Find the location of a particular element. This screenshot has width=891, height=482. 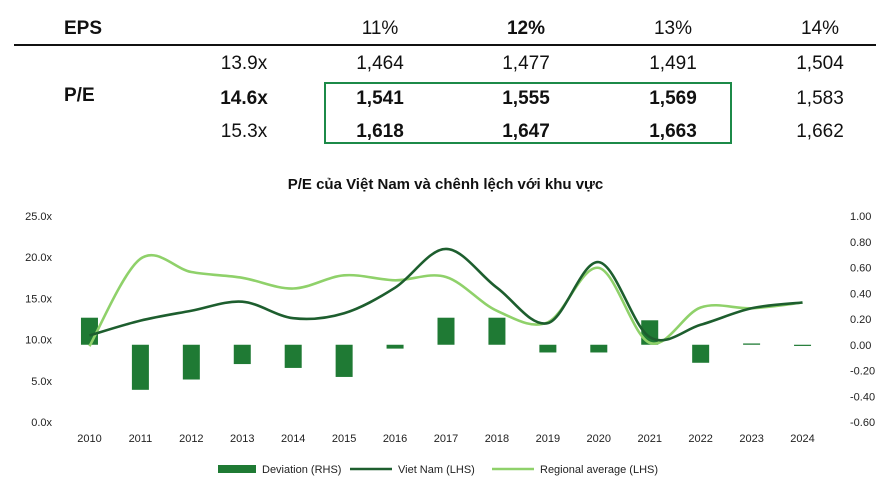

y-right-tick-label: -0.20 is located at coordinates (862, 372).